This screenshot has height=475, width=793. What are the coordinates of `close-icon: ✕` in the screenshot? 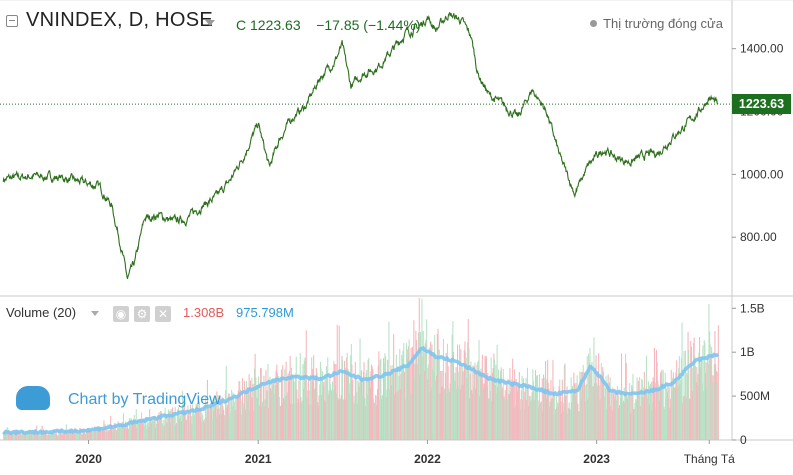 It's located at (163, 314).